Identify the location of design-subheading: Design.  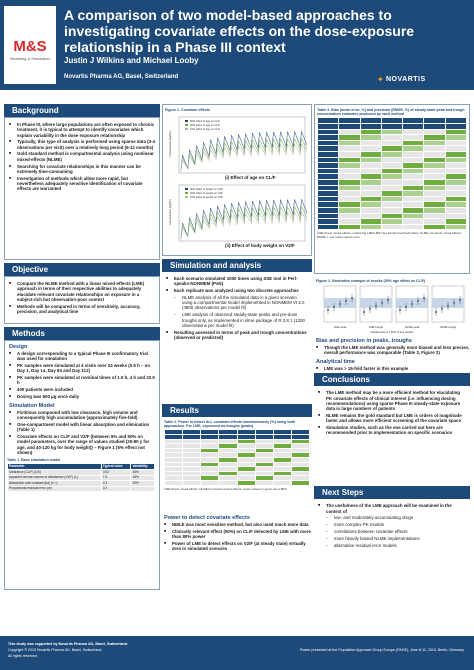
(18, 347).